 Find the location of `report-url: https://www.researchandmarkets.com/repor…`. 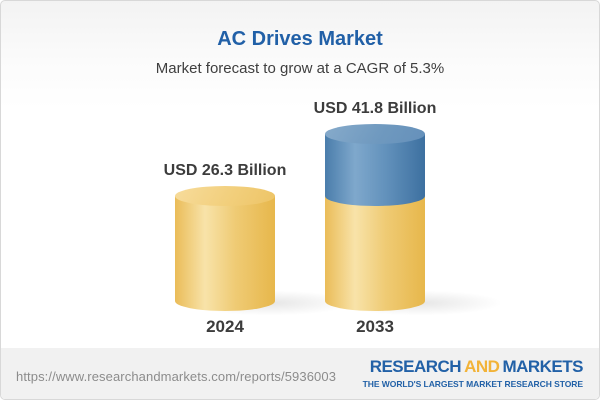

report-url: https://www.researchandmarkets.com/repor… is located at coordinates (176, 376).